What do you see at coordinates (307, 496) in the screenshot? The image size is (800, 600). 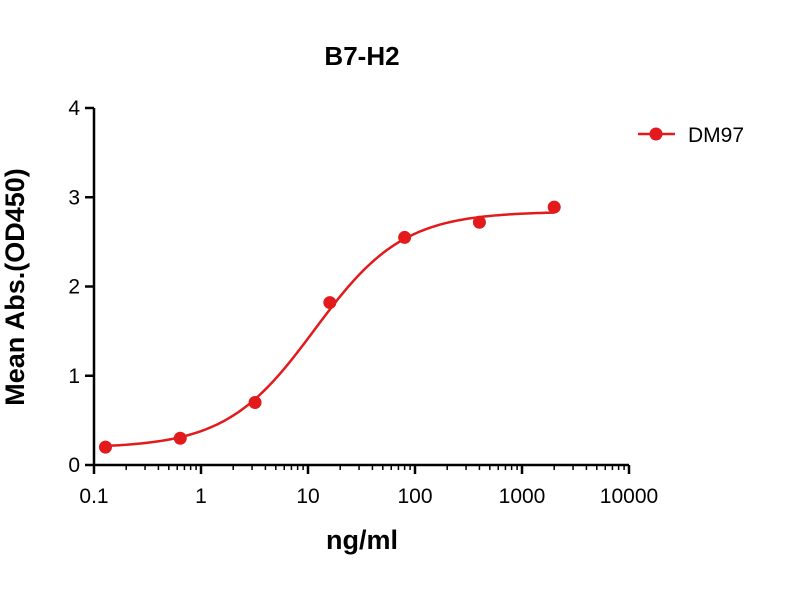 I see `x-tick-label: 10` at bounding box center [307, 496].